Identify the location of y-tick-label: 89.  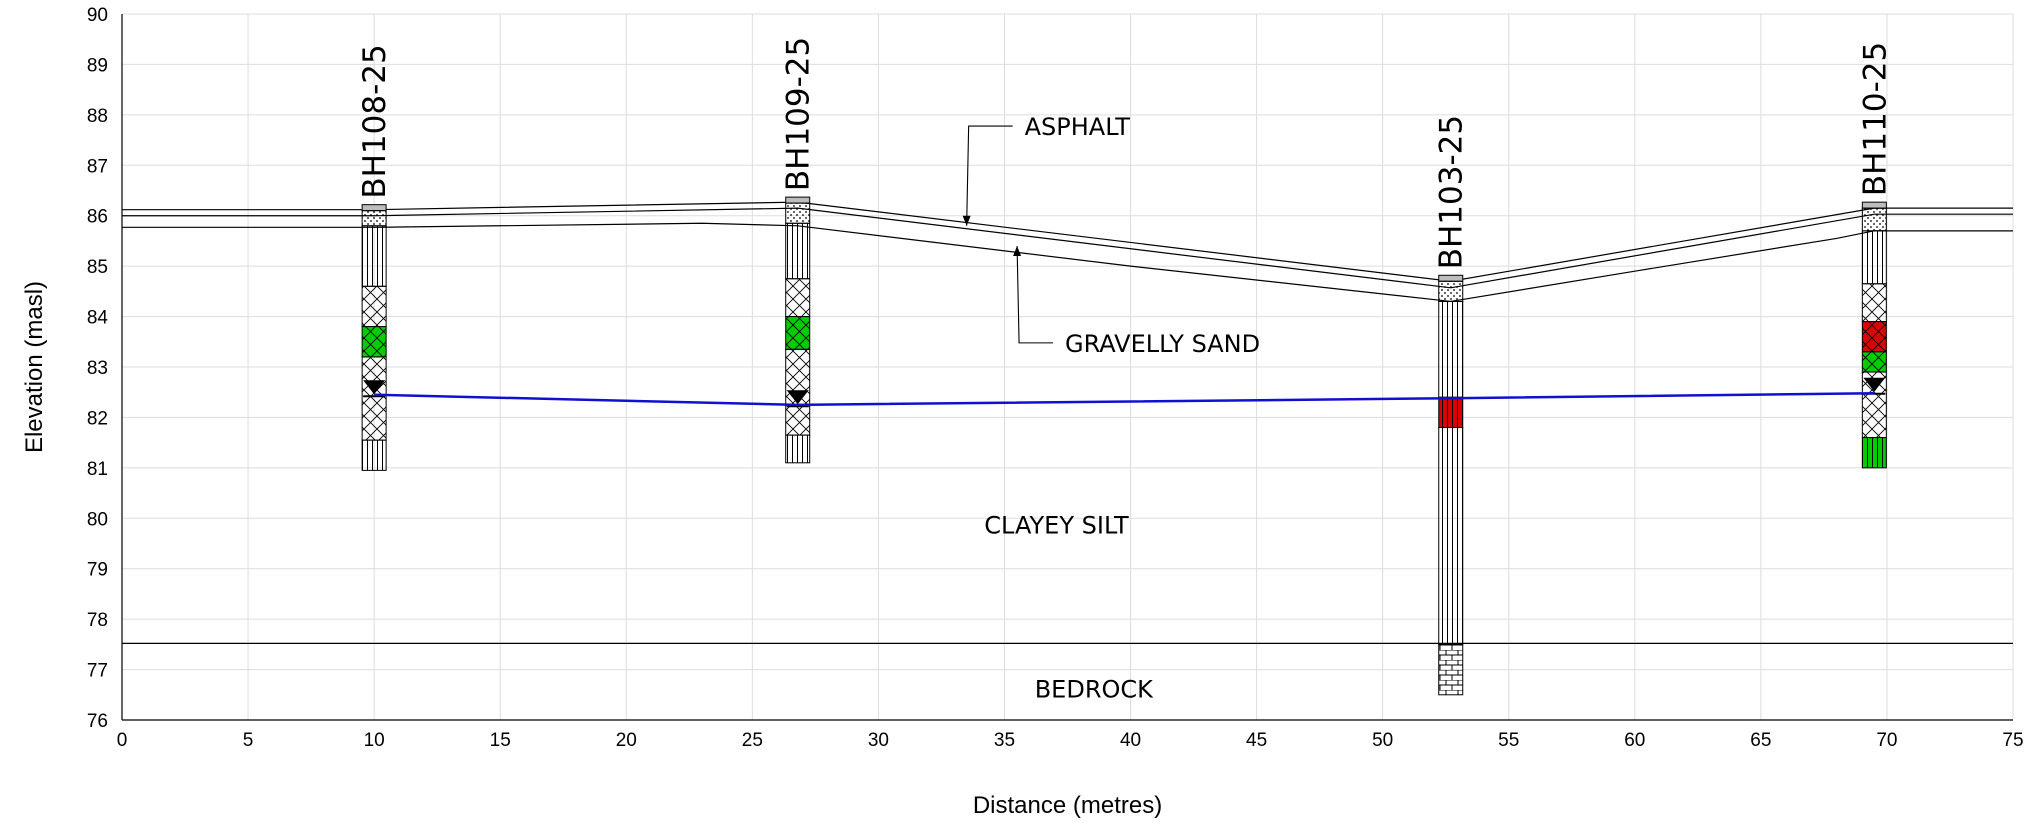
(97, 65).